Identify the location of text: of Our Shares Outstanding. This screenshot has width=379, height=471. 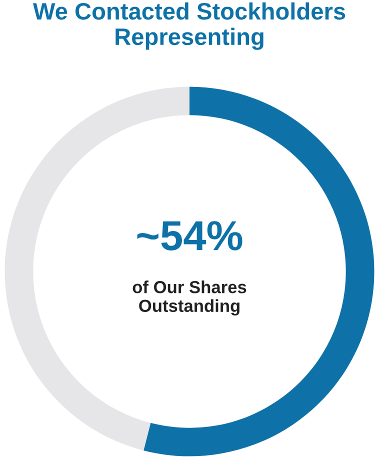
(189, 298).